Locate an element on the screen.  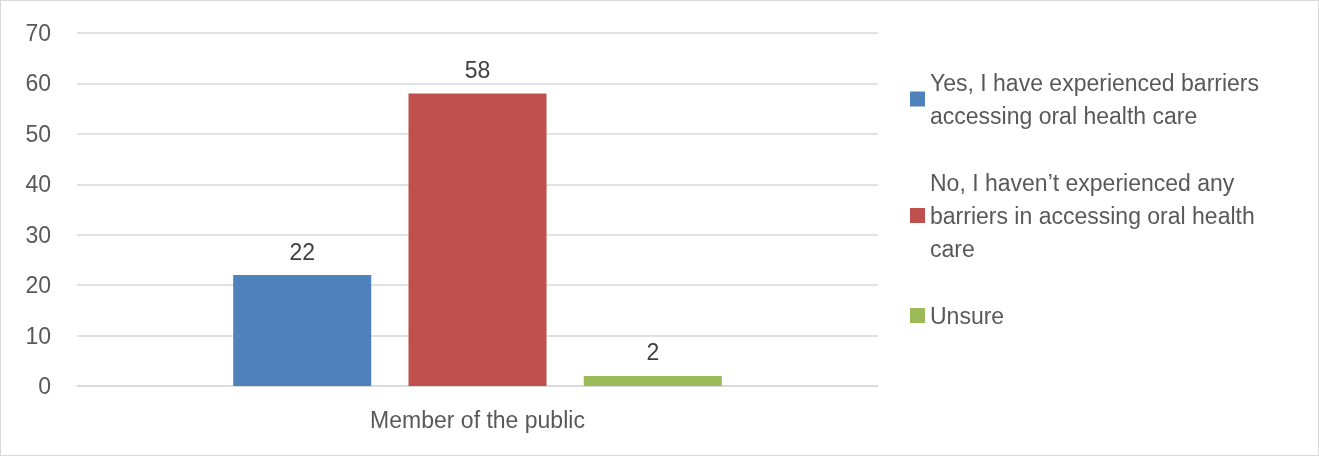
y-tick-label: 30 is located at coordinates (38, 234).